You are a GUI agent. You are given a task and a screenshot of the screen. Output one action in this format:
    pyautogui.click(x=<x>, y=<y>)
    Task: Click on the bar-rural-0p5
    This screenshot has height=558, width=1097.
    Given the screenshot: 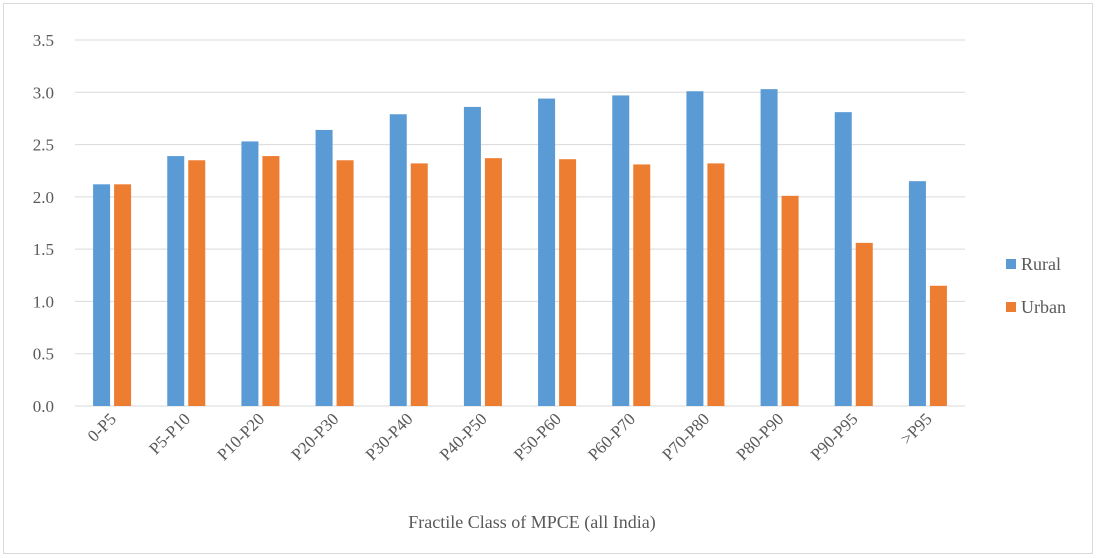 What is the action you would take?
    pyautogui.click(x=102, y=295)
    